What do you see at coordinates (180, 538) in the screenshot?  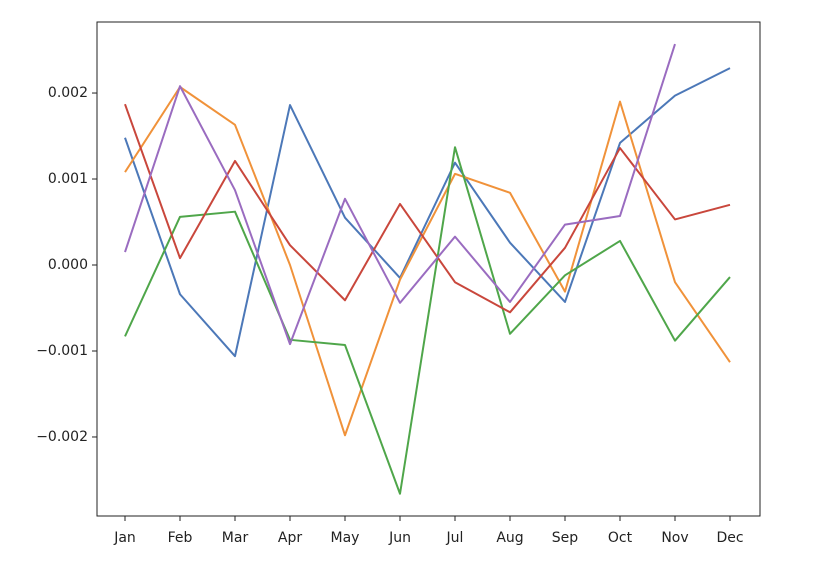 I see `x-tick-label: Feb` at bounding box center [180, 538].